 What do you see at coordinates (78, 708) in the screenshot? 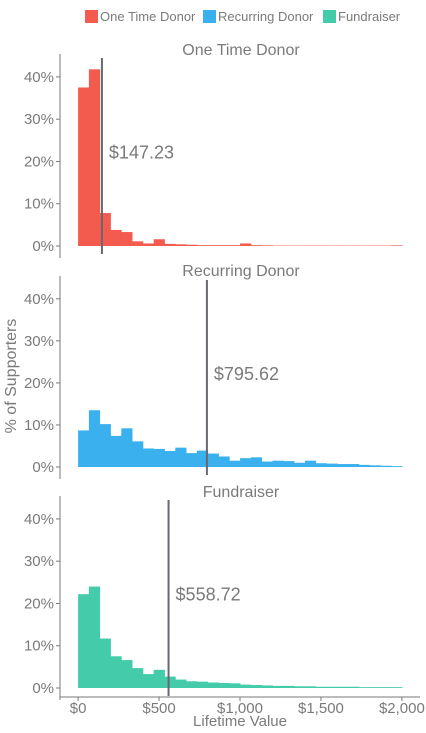
I see `x-tick-label: $0` at bounding box center [78, 708].